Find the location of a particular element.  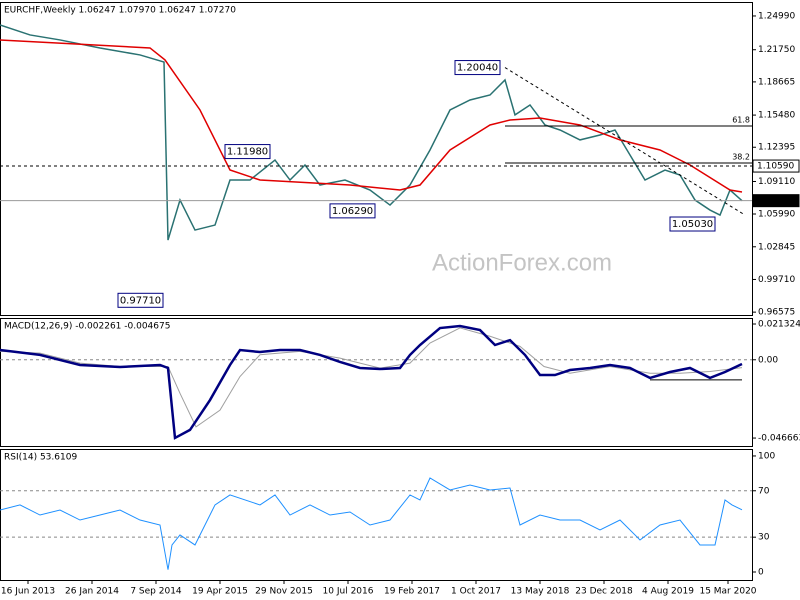

y-tick-label: 1.09110 is located at coordinates (776, 182).